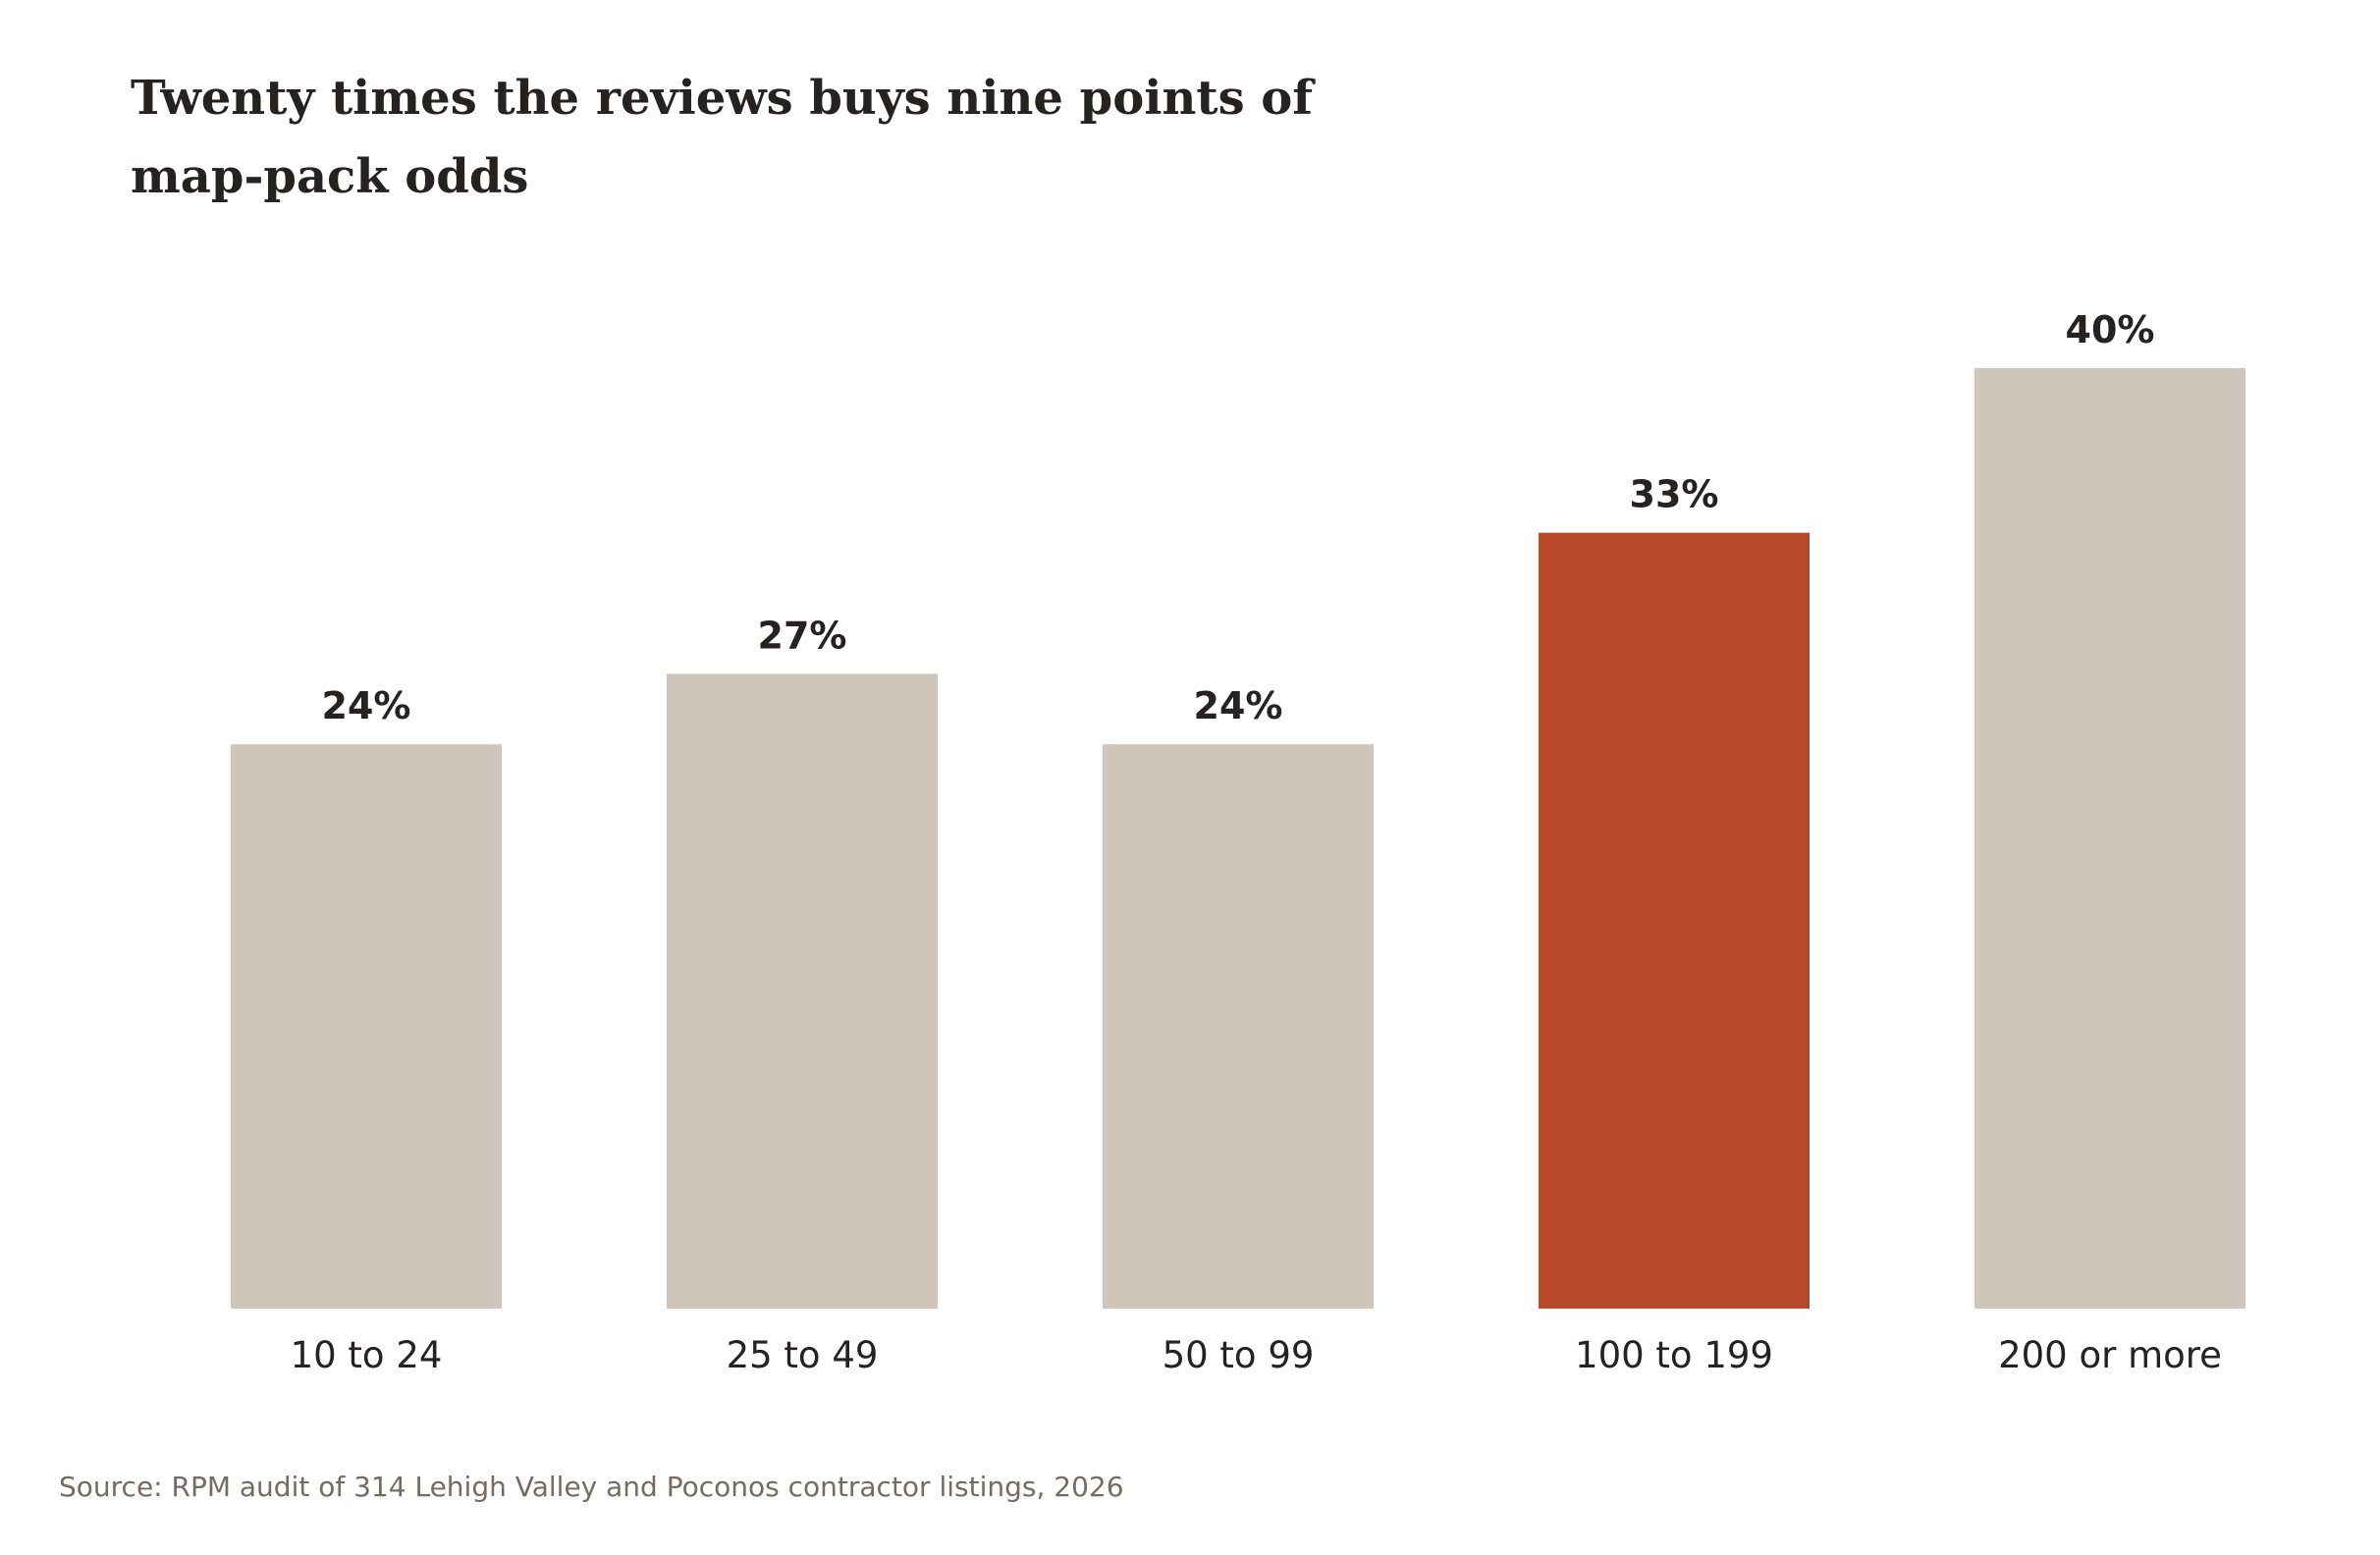 The image size is (2380, 1555). Describe the element at coordinates (802, 636) in the screenshot. I see `bar-value-label-2: 27%` at that location.